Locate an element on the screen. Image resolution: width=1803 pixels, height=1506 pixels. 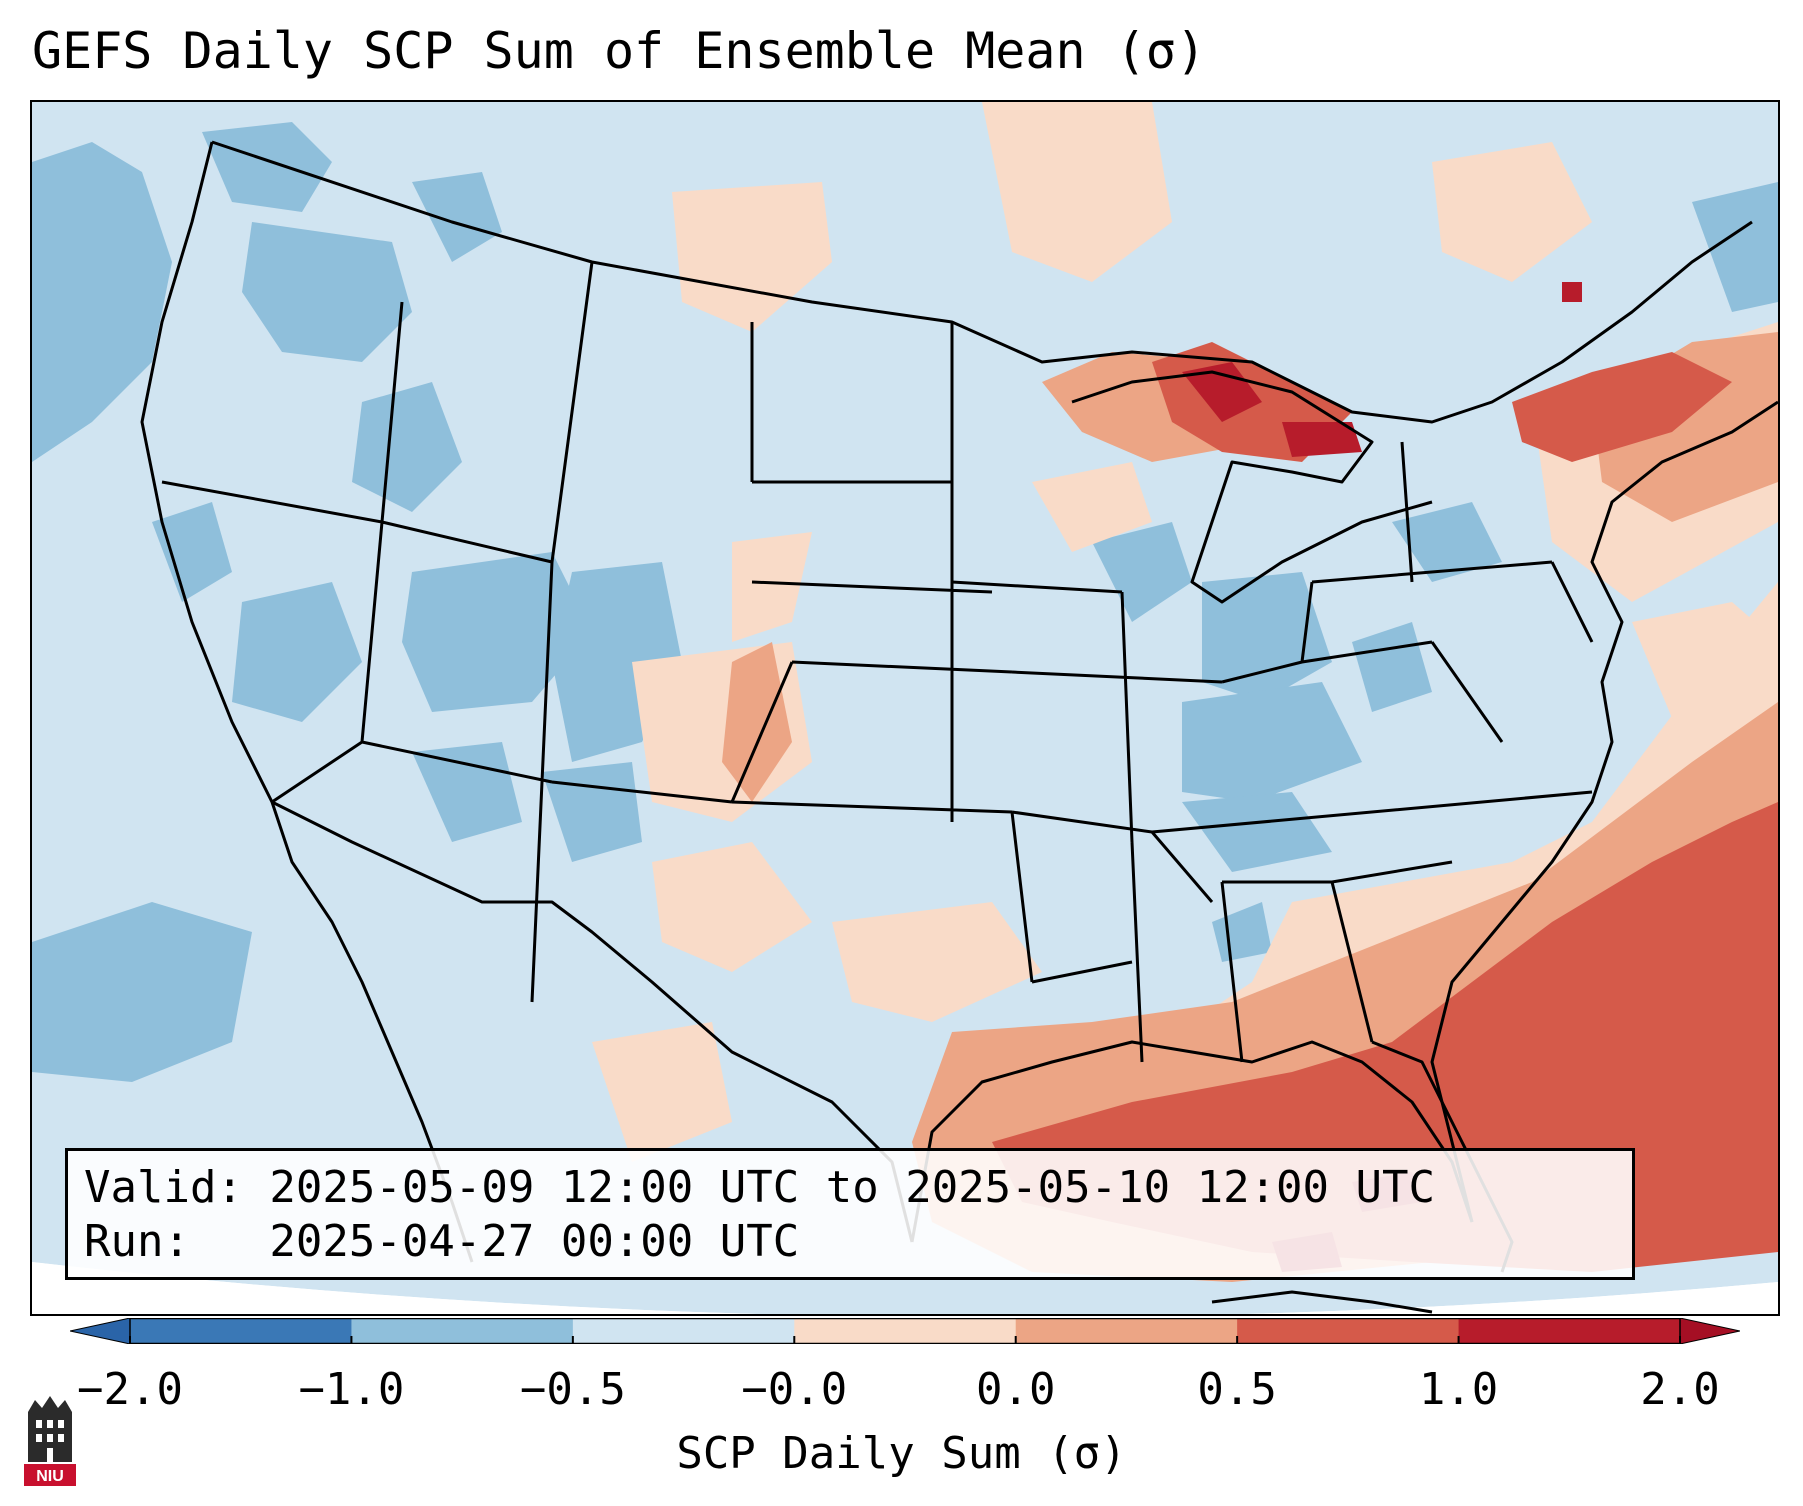
east-coast is located at coordinates (1604, 811).